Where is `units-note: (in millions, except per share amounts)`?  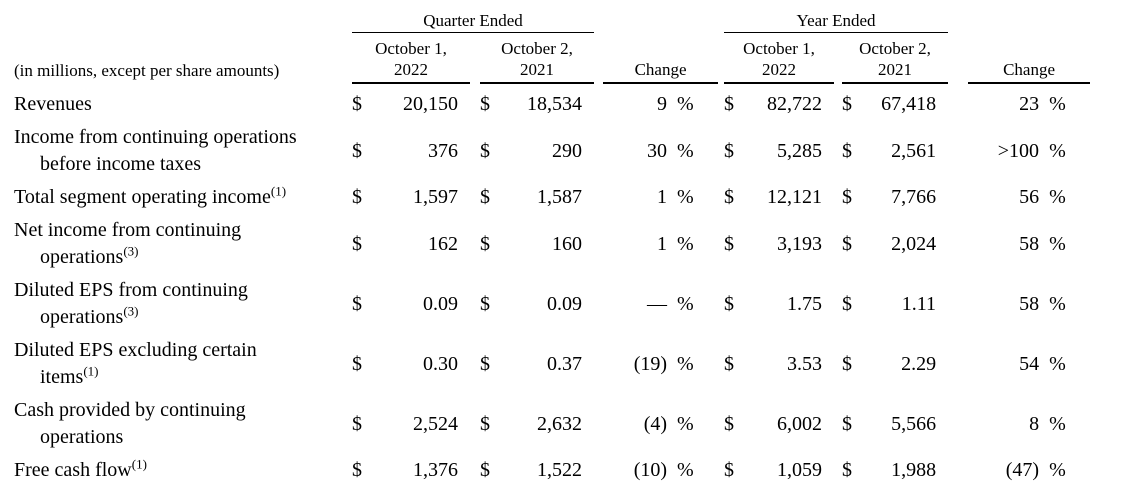
units-note: (in millions, except per share amounts) is located at coordinates (147, 70).